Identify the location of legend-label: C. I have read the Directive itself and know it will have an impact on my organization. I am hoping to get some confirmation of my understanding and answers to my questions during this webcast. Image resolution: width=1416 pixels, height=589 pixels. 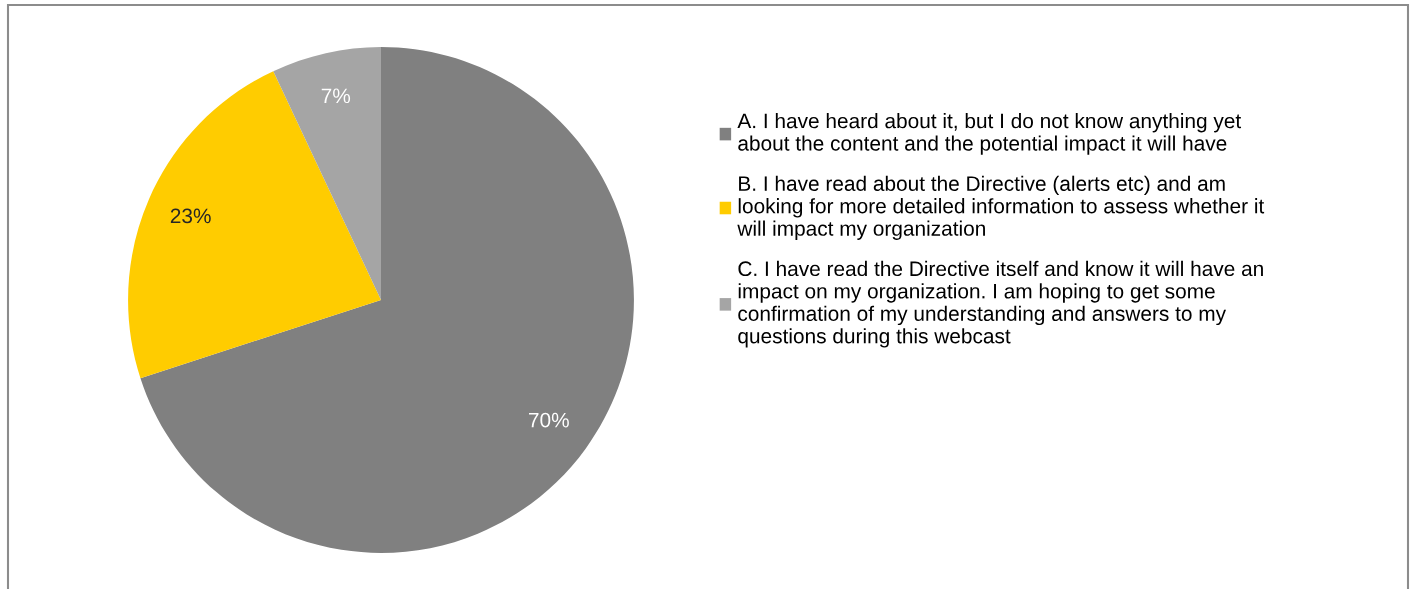
(1000, 304).